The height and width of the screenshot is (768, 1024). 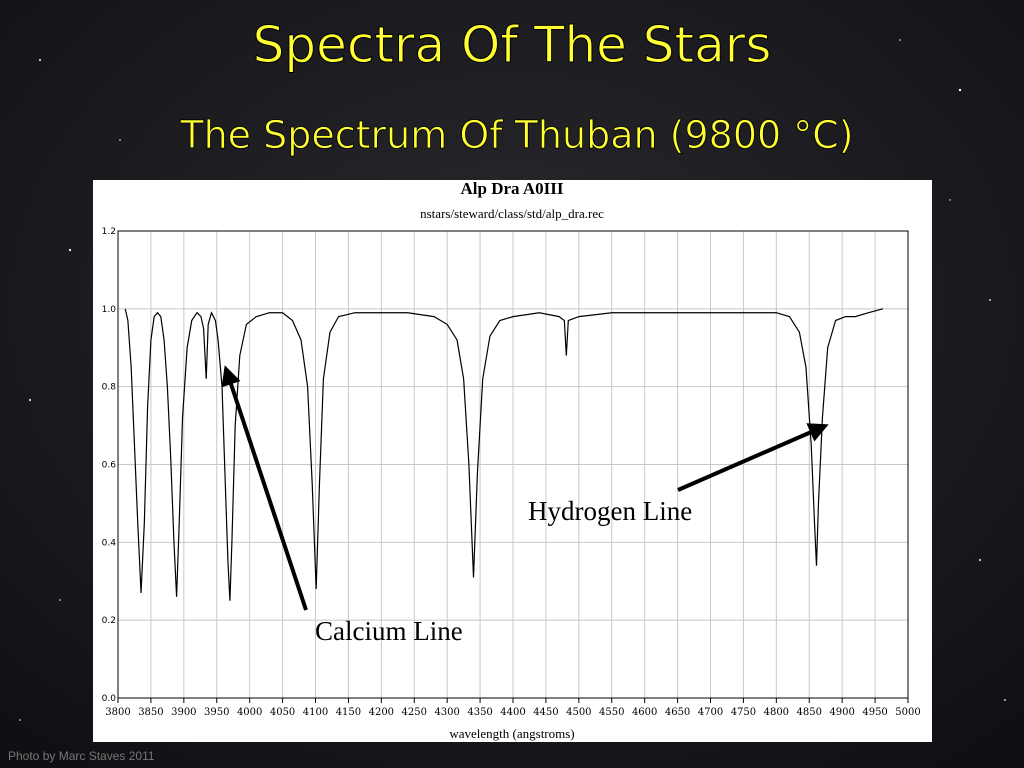 What do you see at coordinates (644, 712) in the screenshot?
I see `x-tick-label: 4600` at bounding box center [644, 712].